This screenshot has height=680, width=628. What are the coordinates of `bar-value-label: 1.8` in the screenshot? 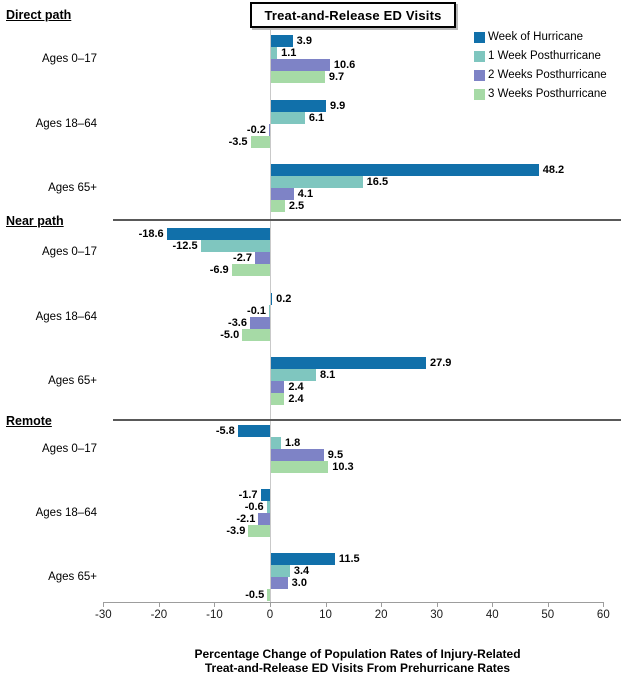 It's located at (293, 443).